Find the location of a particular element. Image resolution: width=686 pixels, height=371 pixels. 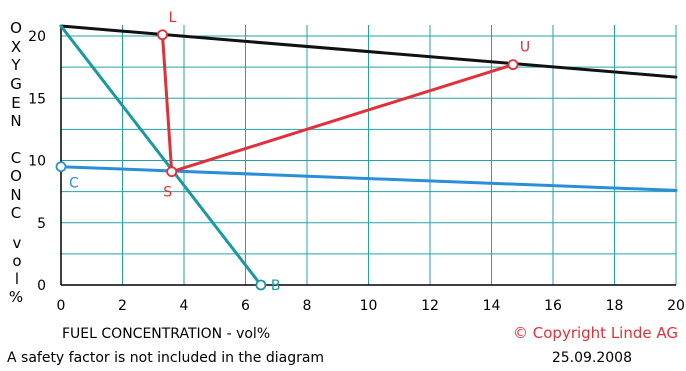

y-axis-label-letter: X is located at coordinates (16, 47).